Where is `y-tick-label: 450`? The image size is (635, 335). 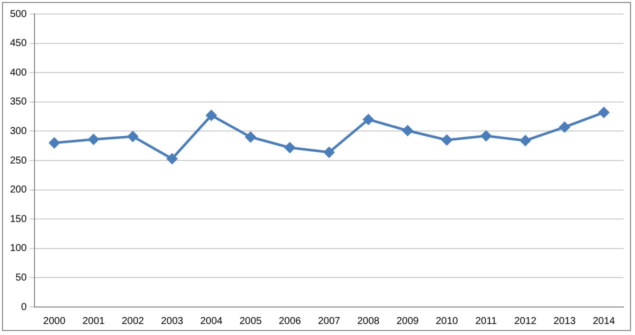
y-tick-label: 450 is located at coordinates (19, 44).